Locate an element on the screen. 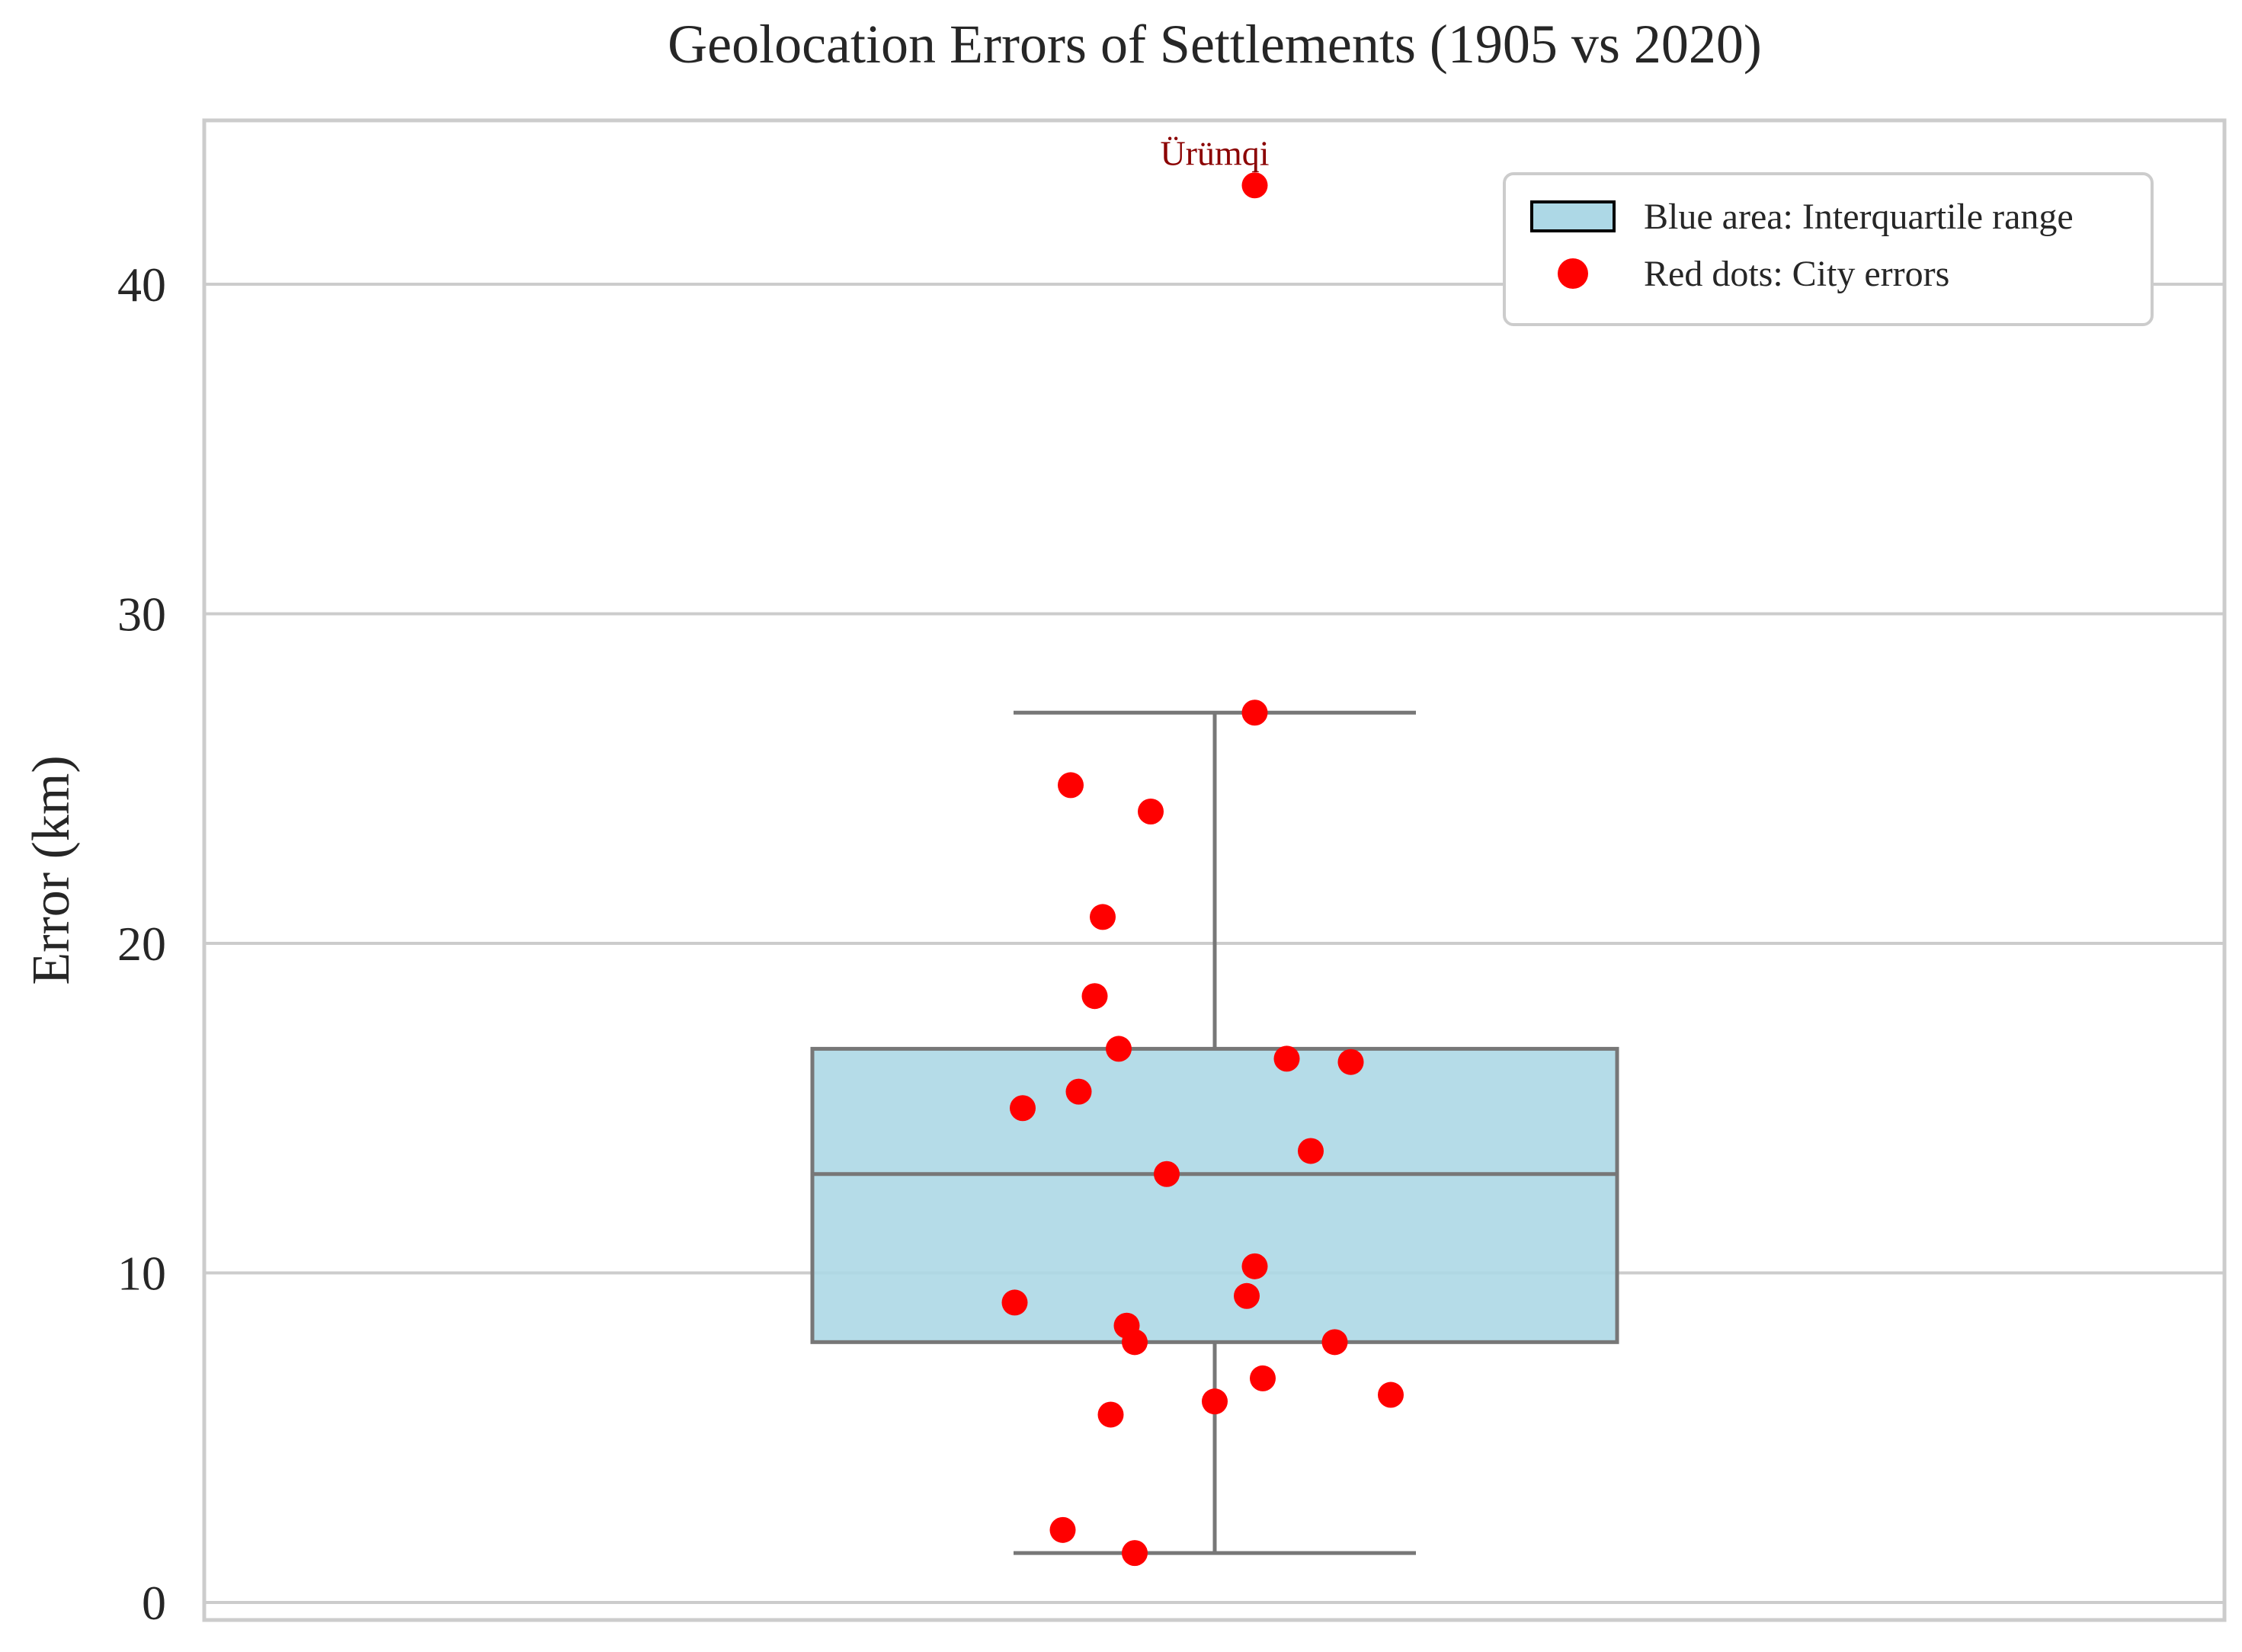  legend-dot-label: Red dots: City errors is located at coordinates (1796, 274).